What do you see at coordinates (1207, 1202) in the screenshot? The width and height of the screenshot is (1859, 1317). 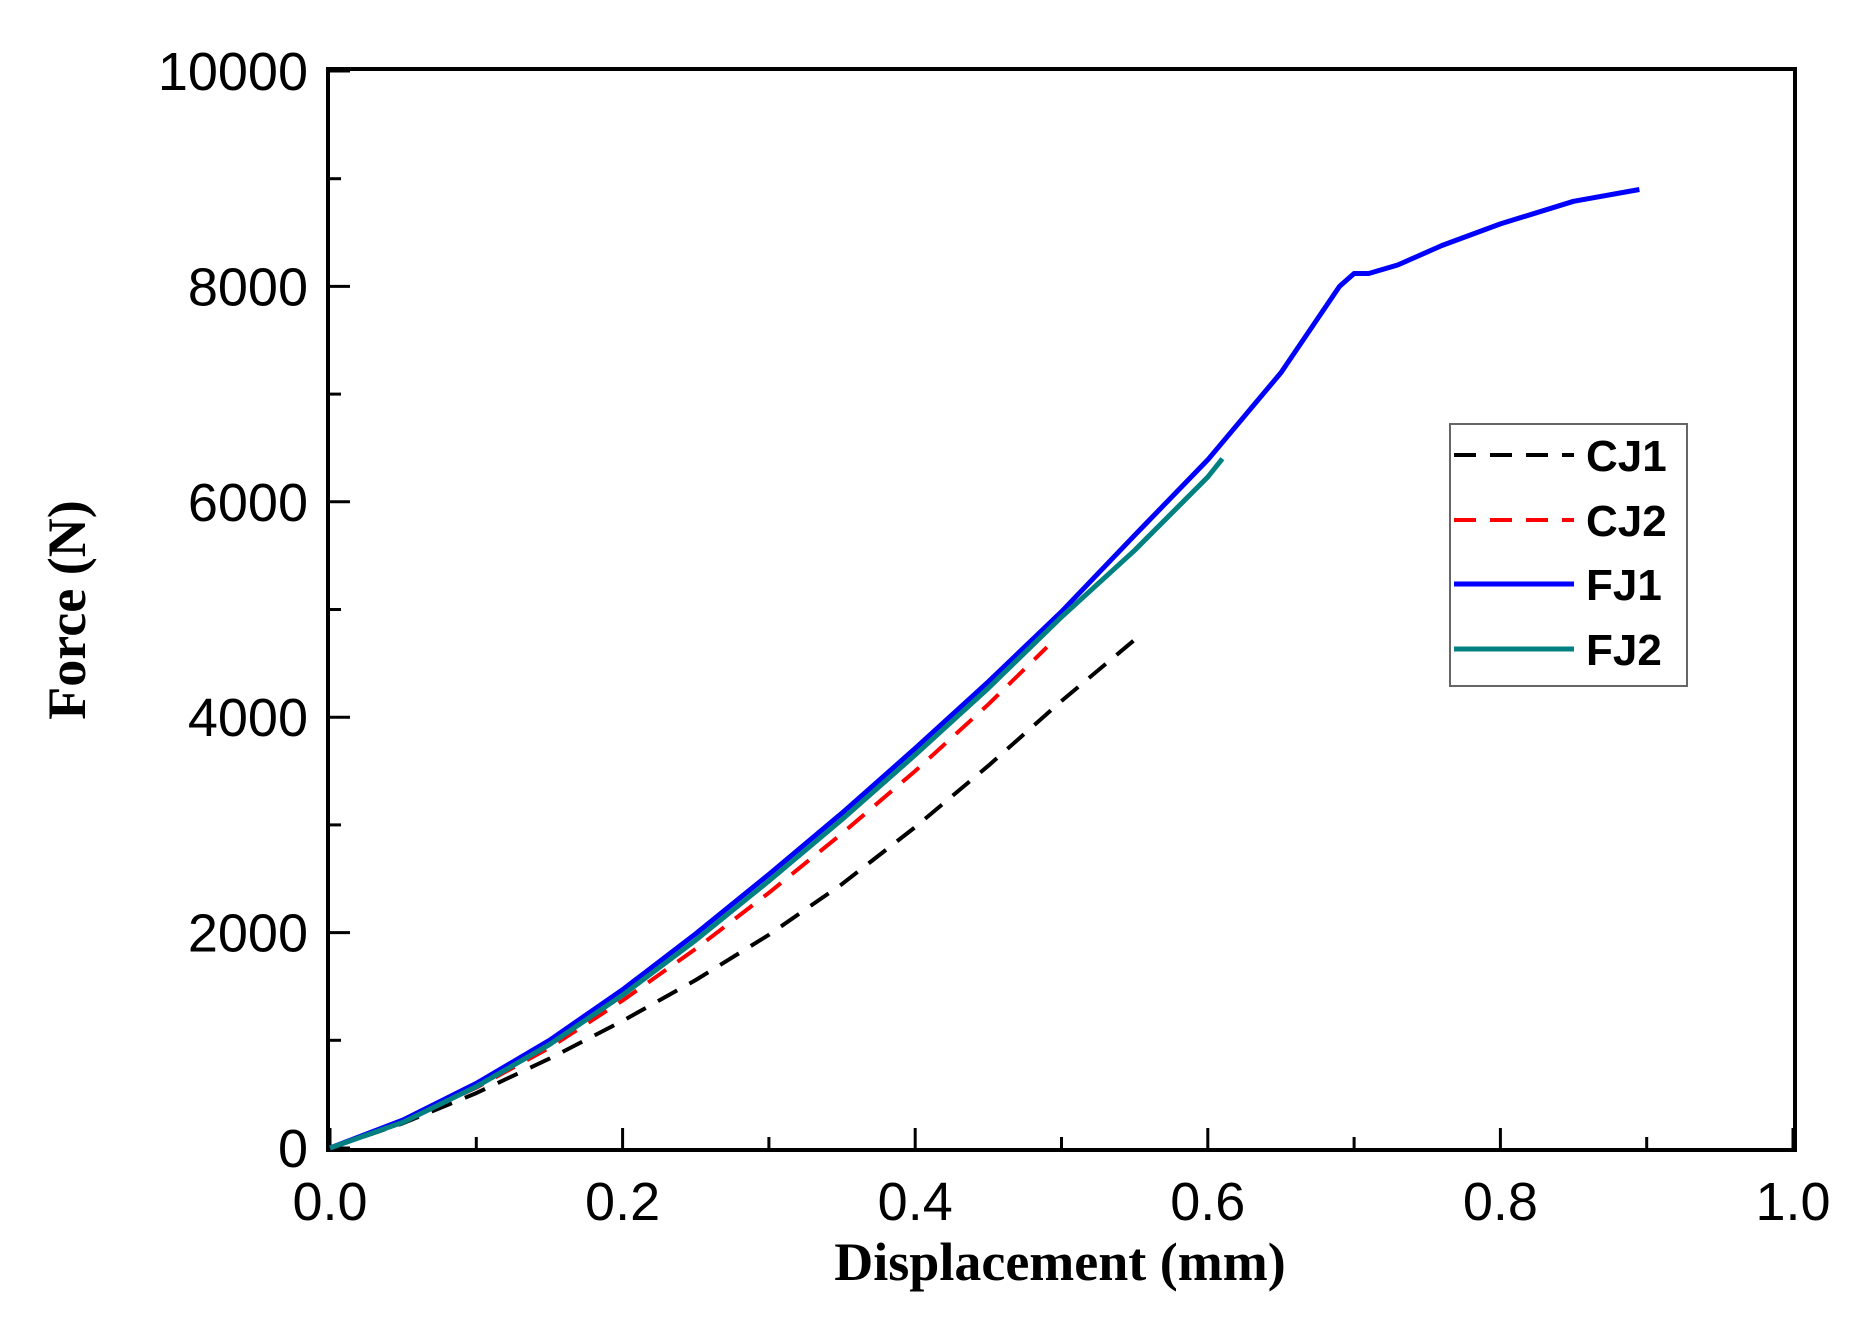 I see `x-tick-label: 0.6` at bounding box center [1207, 1202].